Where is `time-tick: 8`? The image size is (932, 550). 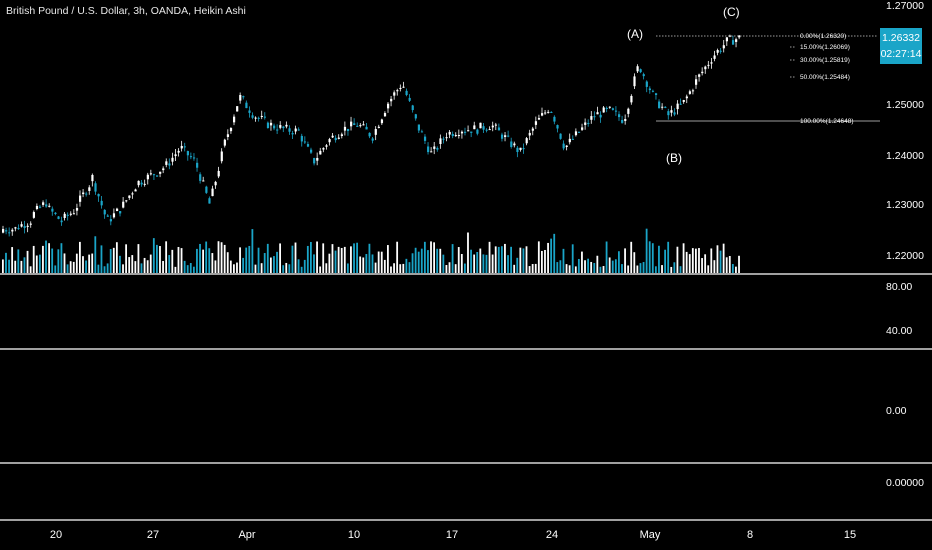
time-tick: 8 is located at coordinates (750, 535).